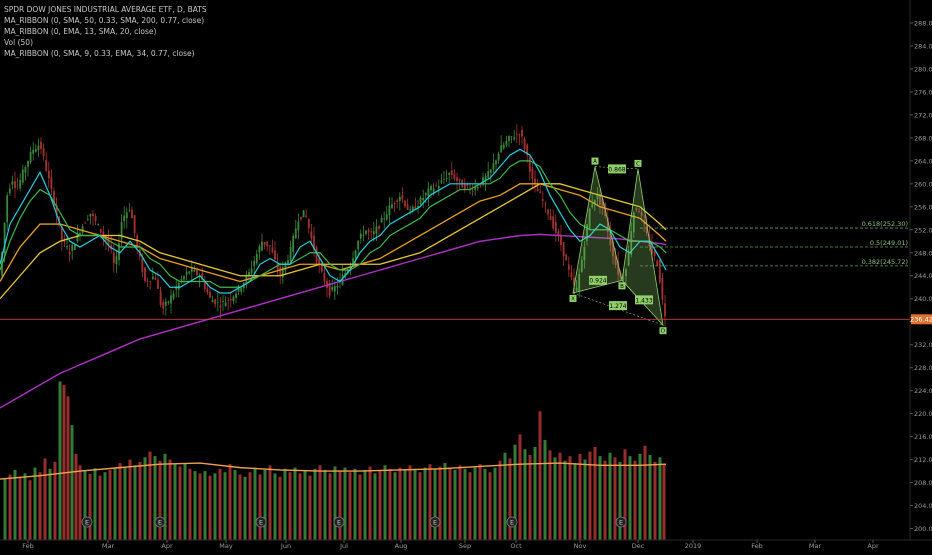  I want to click on pattern-triangle-xab, so click(597, 230).